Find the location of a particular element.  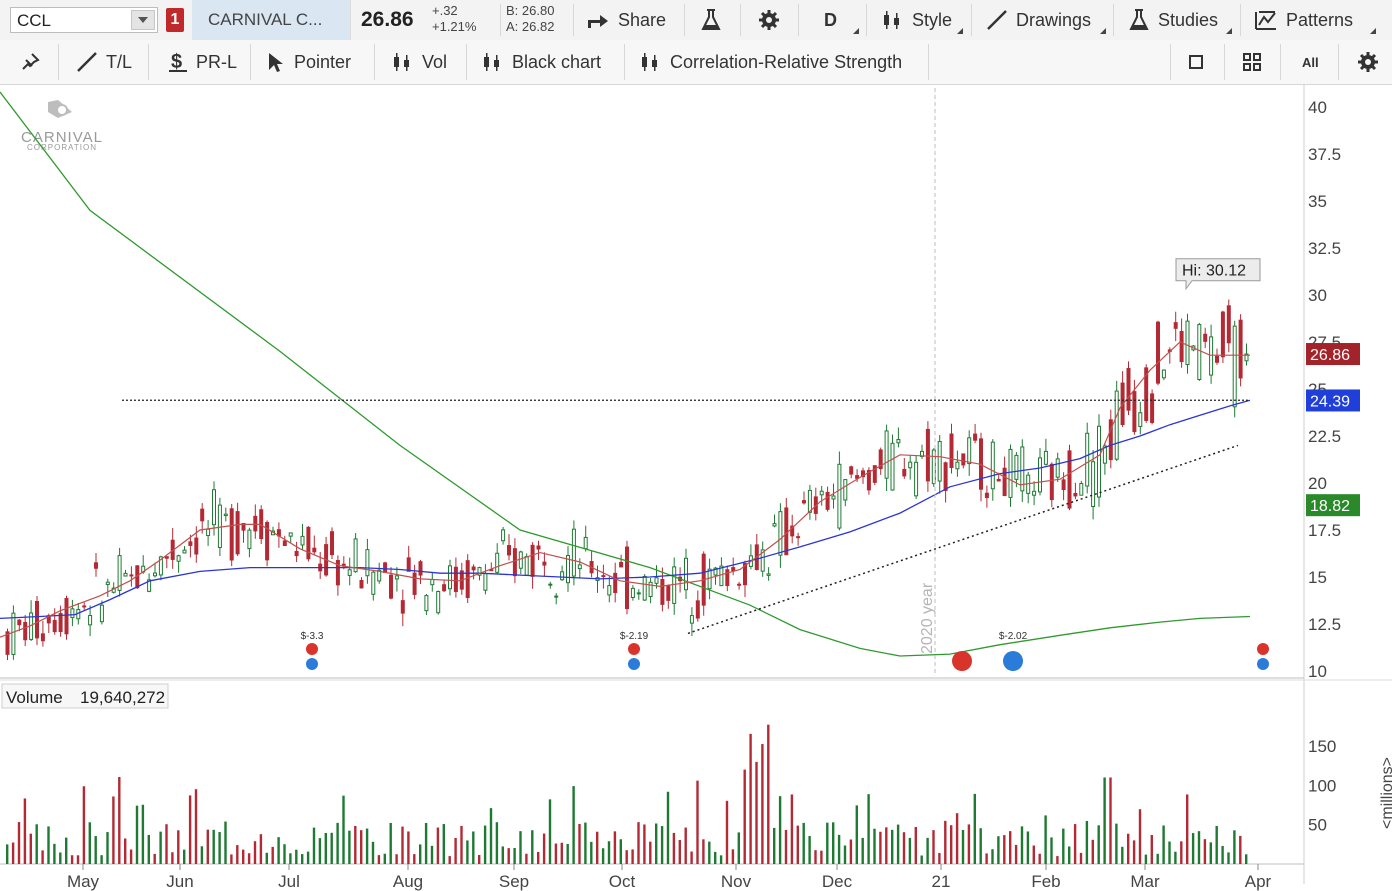

all-button: All is located at coordinates (1310, 62).